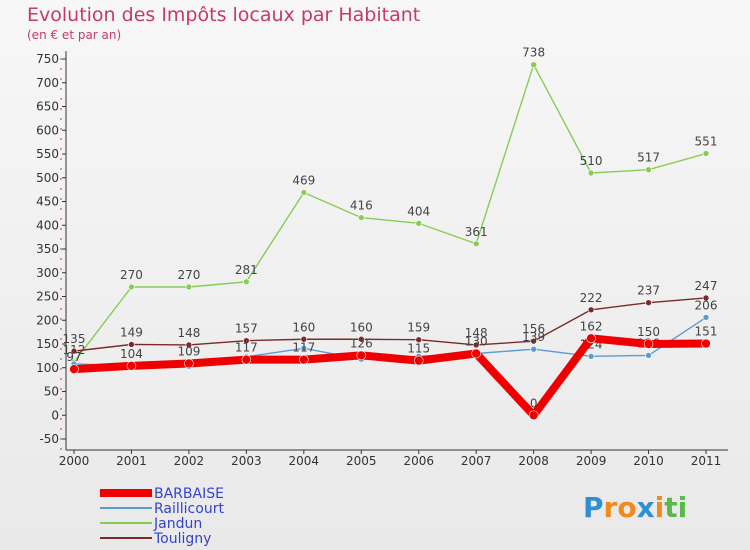 The width and height of the screenshot is (750, 550). Describe the element at coordinates (47, 178) in the screenshot. I see `y-tick-label: 500` at that location.